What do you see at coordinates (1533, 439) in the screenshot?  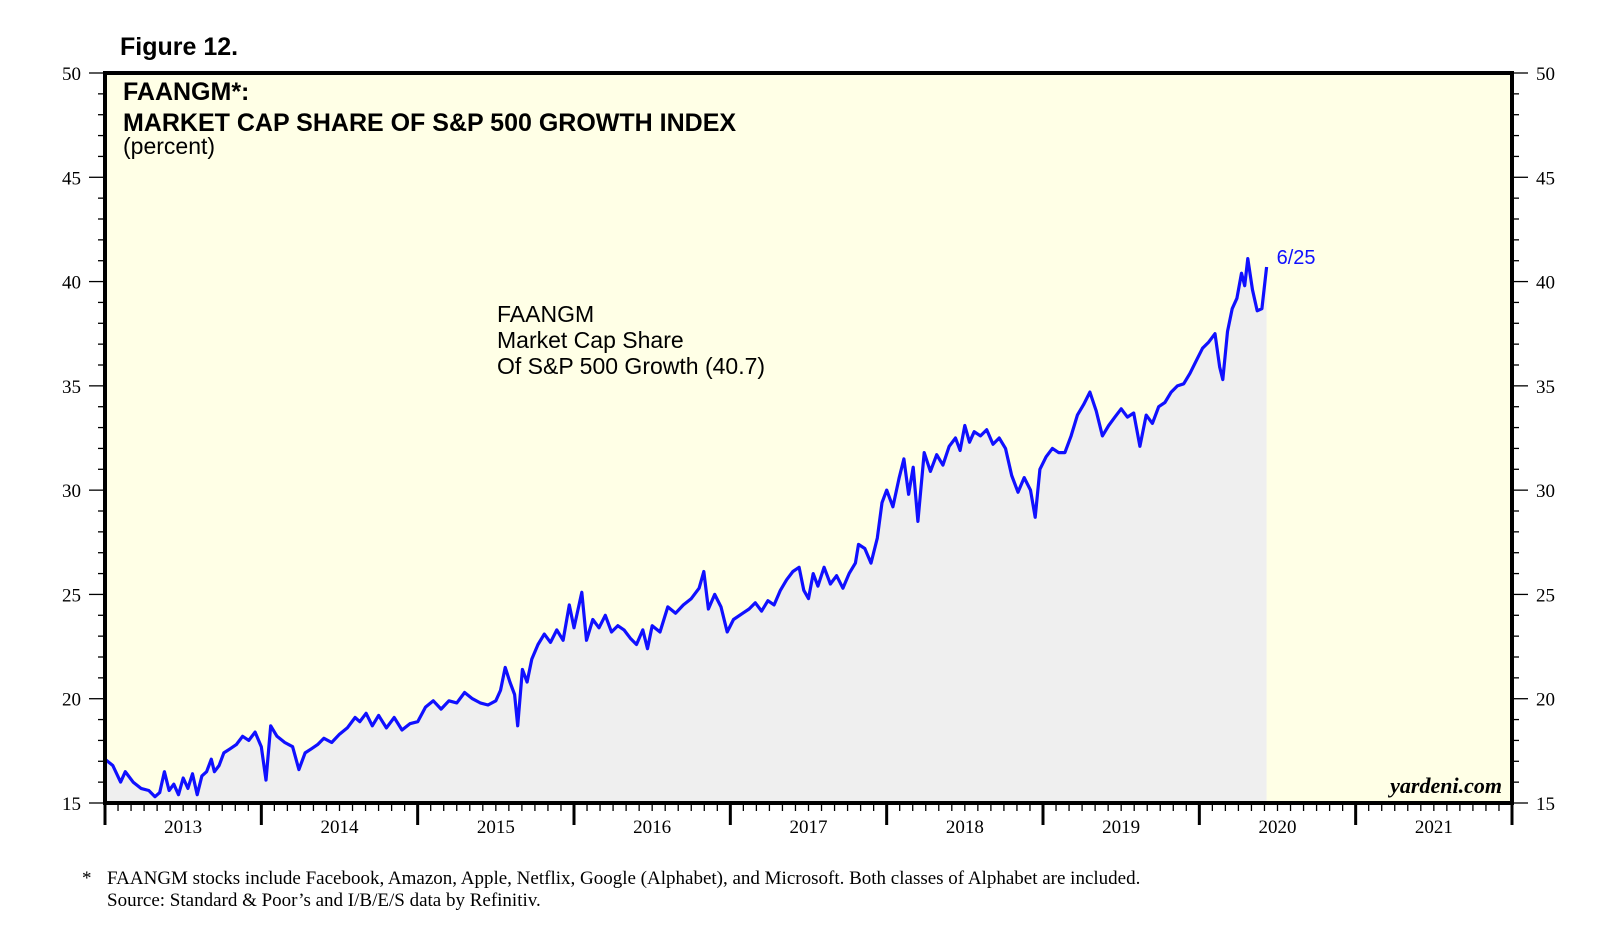 I see `y-axis-right: 15 20 25 30 35 40 45 50` at bounding box center [1533, 439].